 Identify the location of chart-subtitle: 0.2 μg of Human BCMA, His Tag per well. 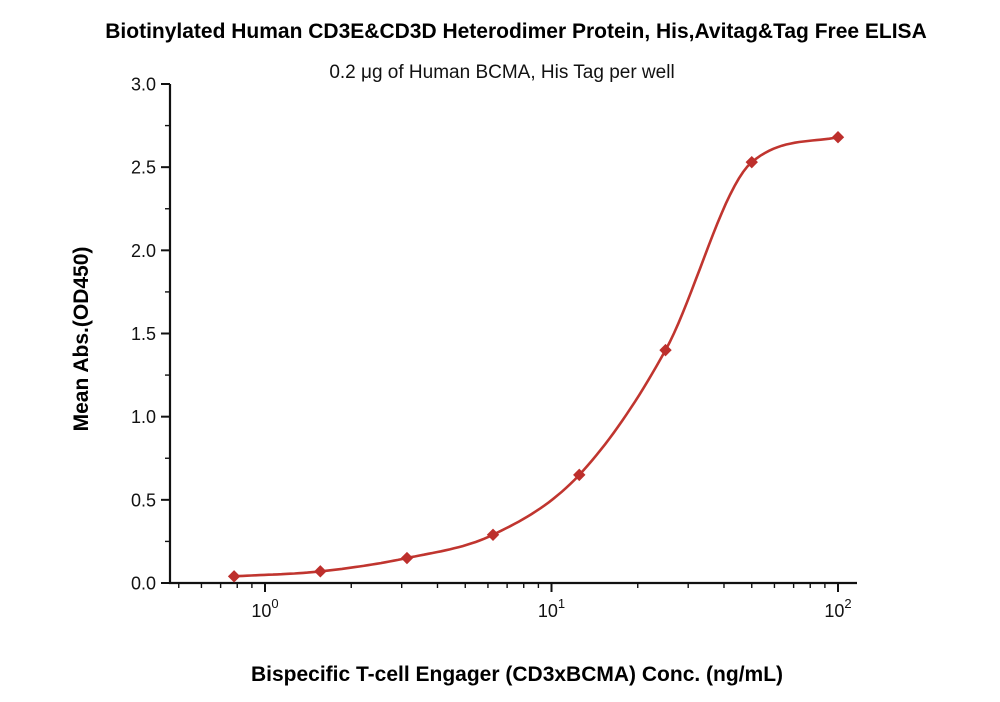
(501, 72).